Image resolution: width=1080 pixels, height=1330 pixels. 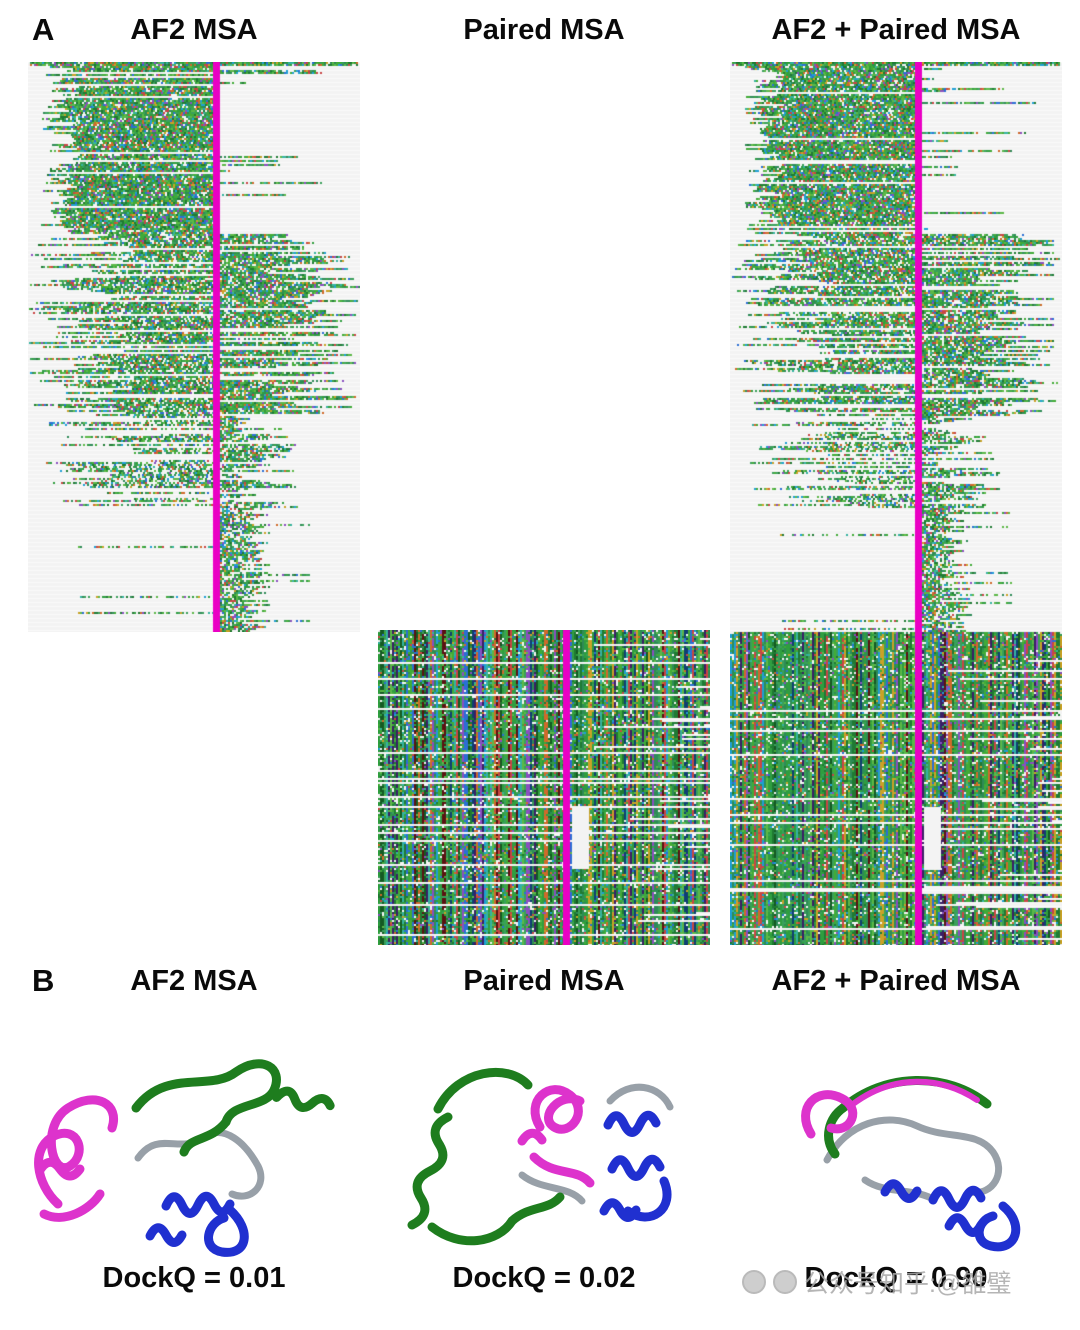 I want to click on msa-plot-af2, so click(x=194, y=347).